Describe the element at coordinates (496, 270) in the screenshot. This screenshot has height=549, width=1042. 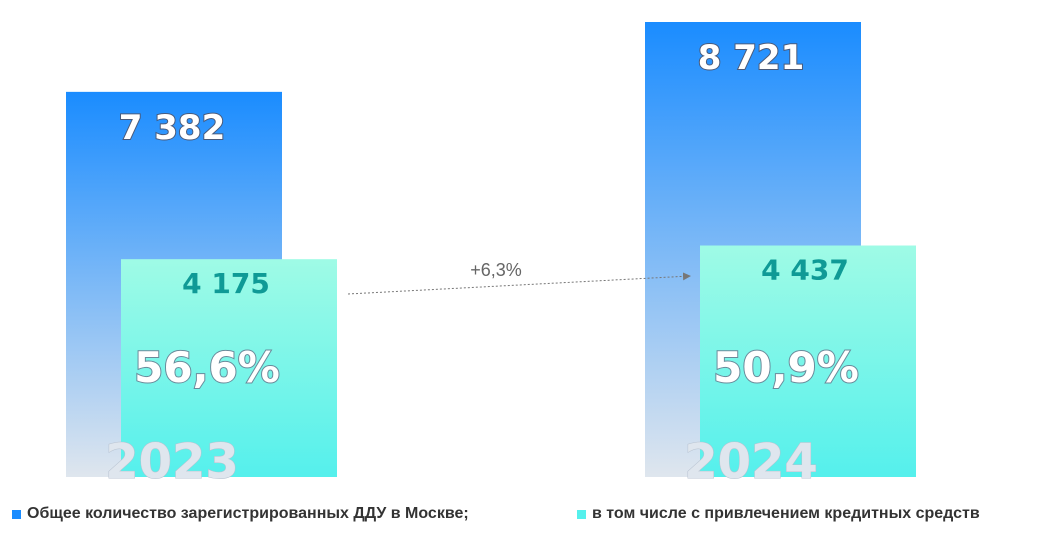
I see `growth-annotation: +6,3%` at that location.